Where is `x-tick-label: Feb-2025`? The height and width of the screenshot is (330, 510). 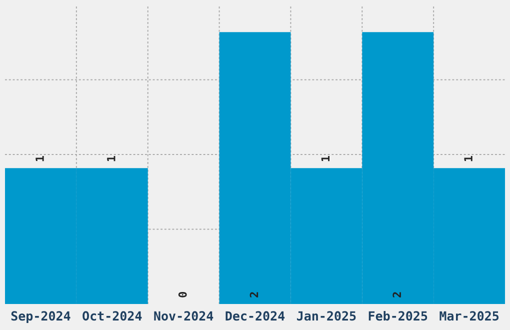
x-tick-label: Feb-2025 is located at coordinates (398, 315).